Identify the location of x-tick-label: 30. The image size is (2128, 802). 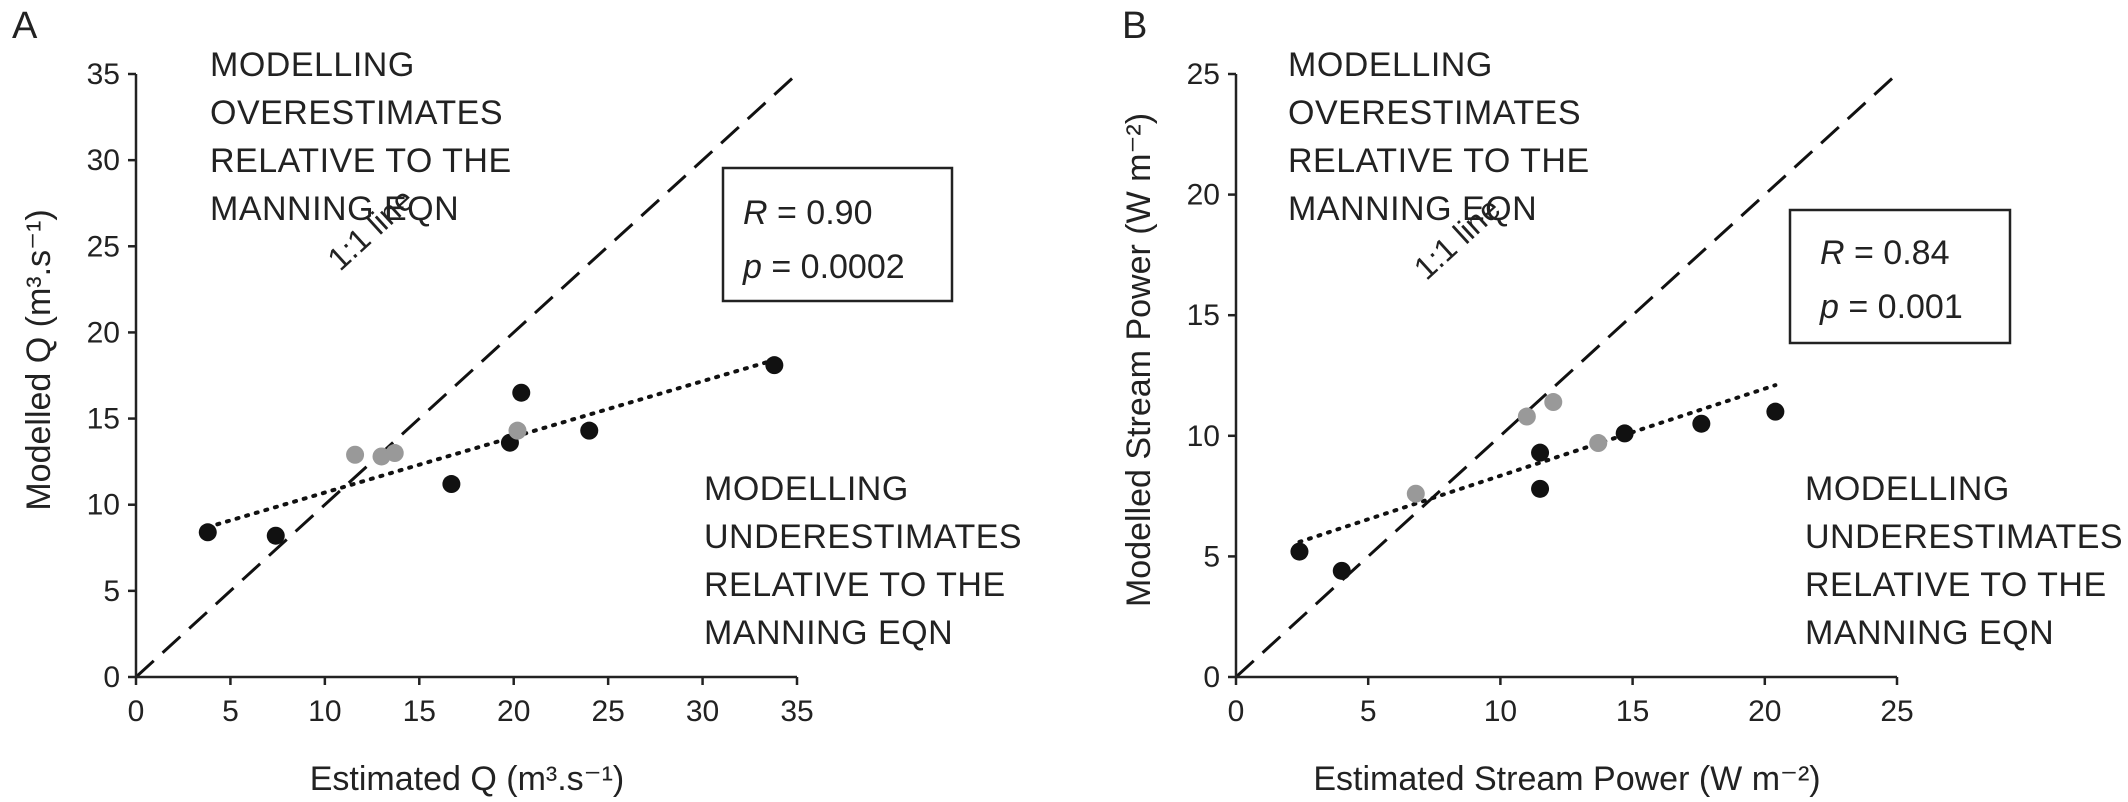
(702, 711).